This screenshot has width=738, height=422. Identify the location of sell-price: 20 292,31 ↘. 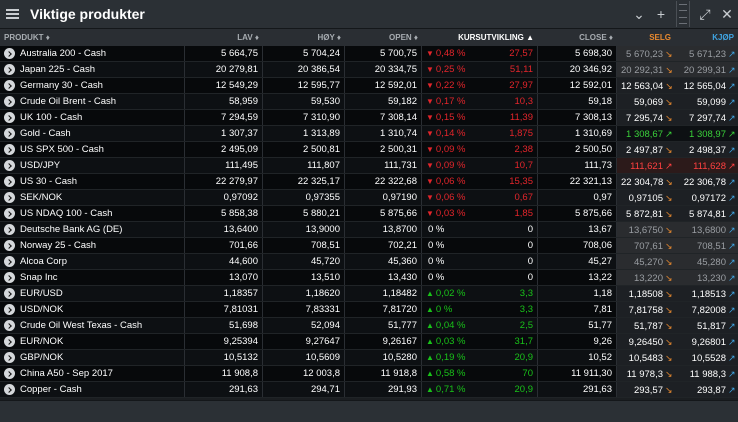
(646, 69).